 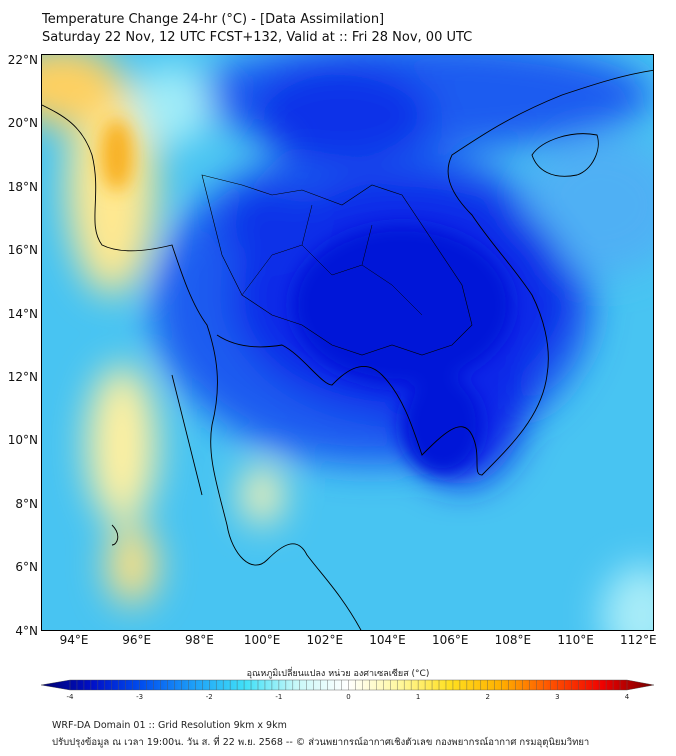 I want to click on lat-label: 6°N, so click(x=26, y=567).